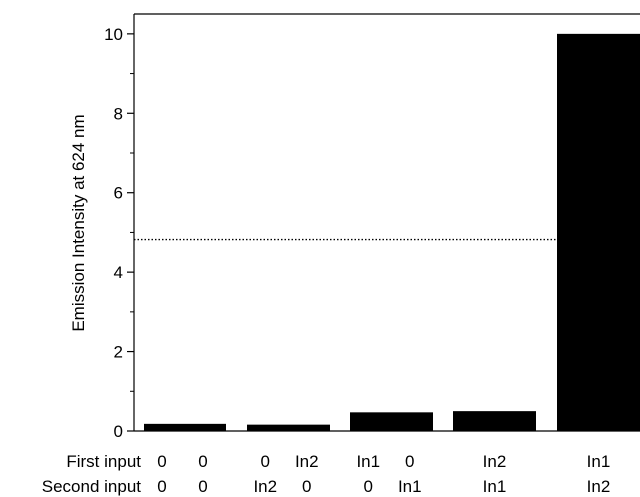 Image resolution: width=640 pixels, height=497 pixels. I want to click on y-tick-label: 10, so click(113, 34).